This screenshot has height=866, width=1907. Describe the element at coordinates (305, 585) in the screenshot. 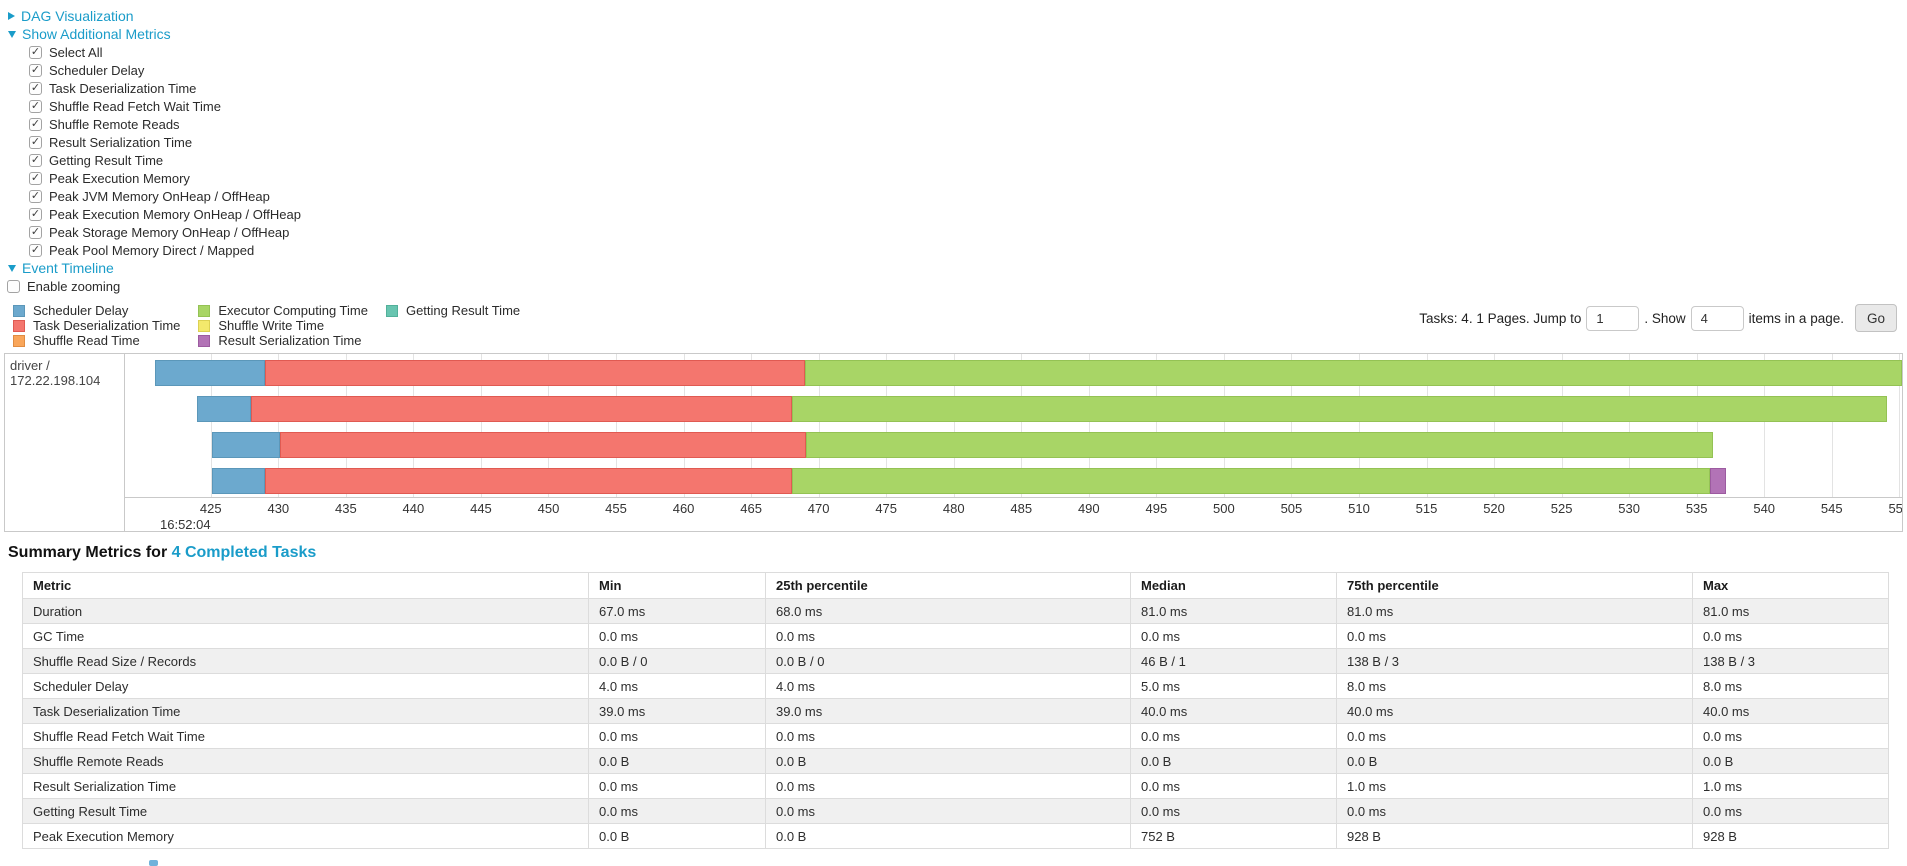

I see `table-header-cell: Metric` at that location.